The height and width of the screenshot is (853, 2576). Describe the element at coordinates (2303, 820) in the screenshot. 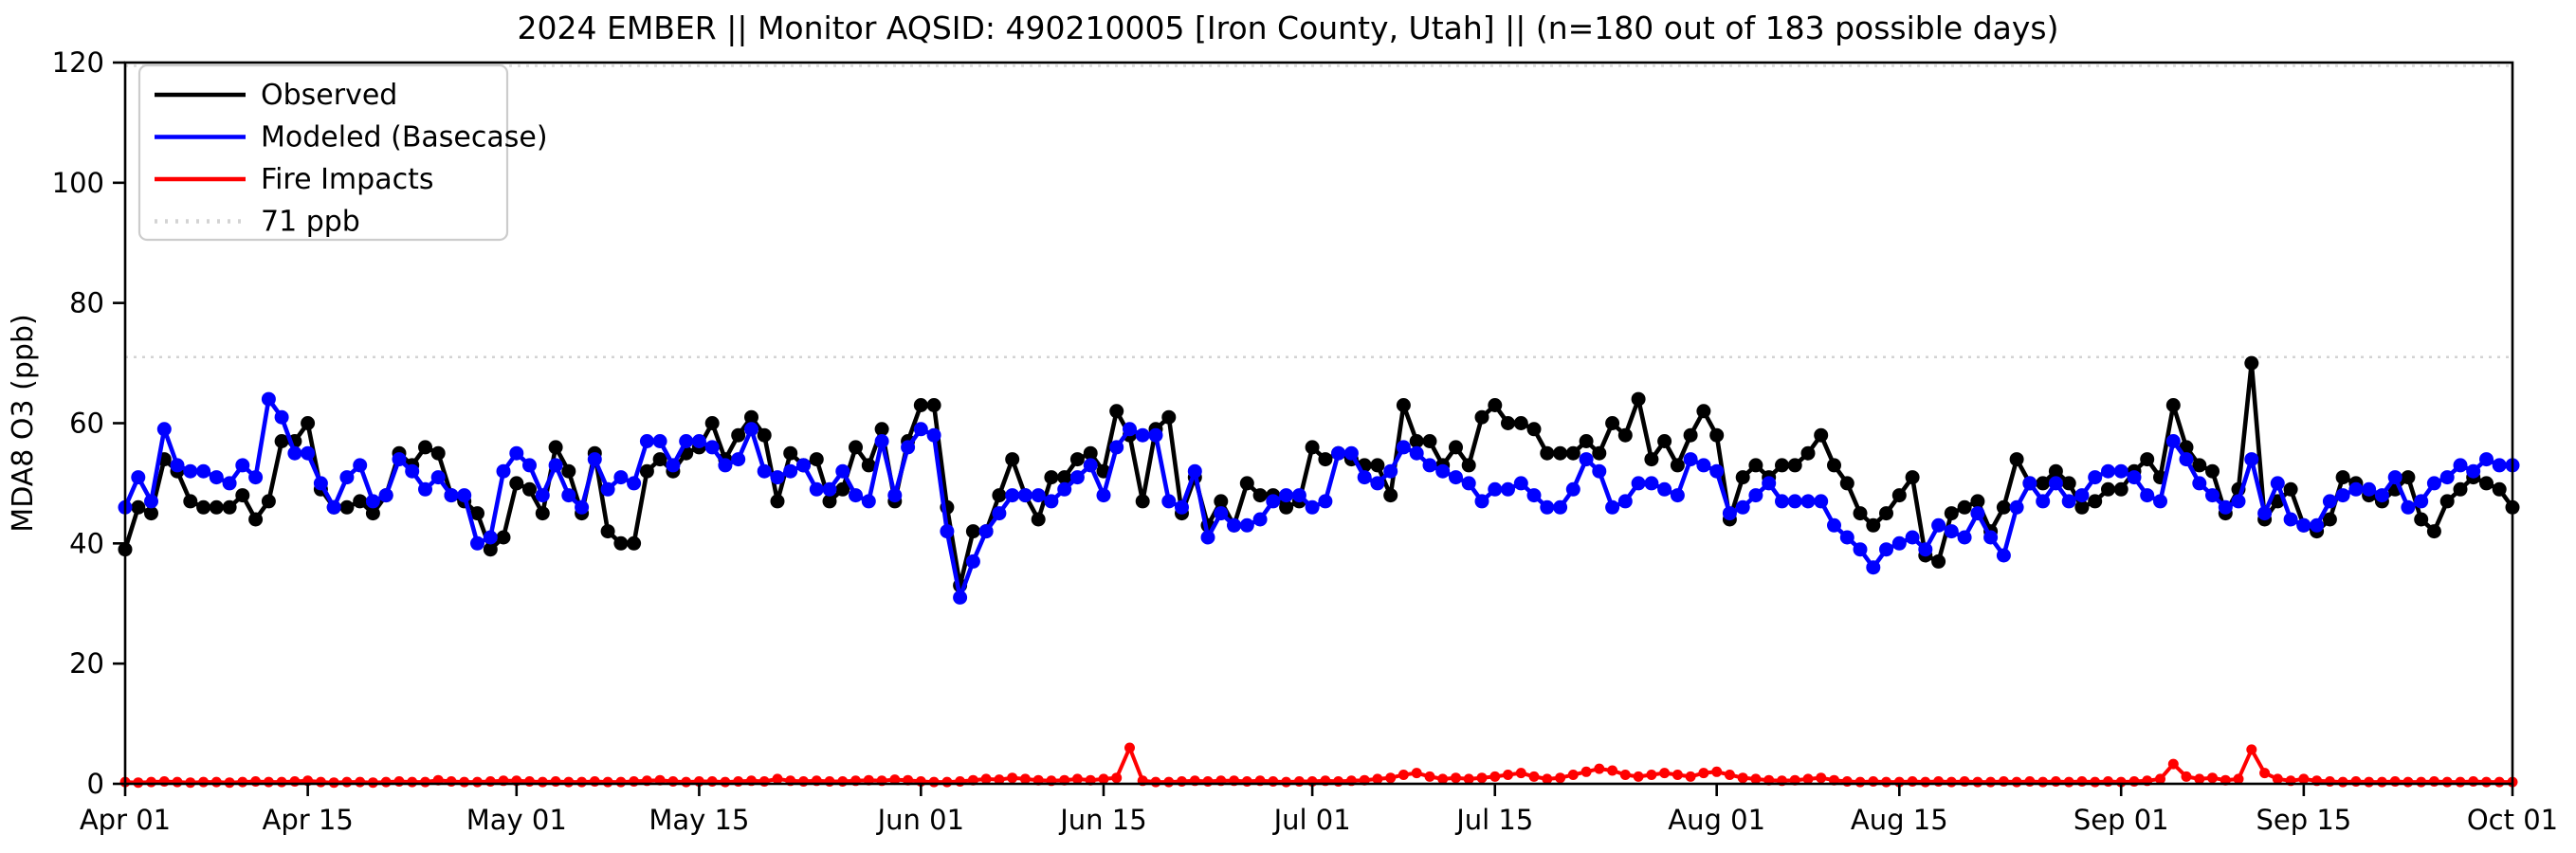

I see `x-tick-label: Sep 15` at that location.